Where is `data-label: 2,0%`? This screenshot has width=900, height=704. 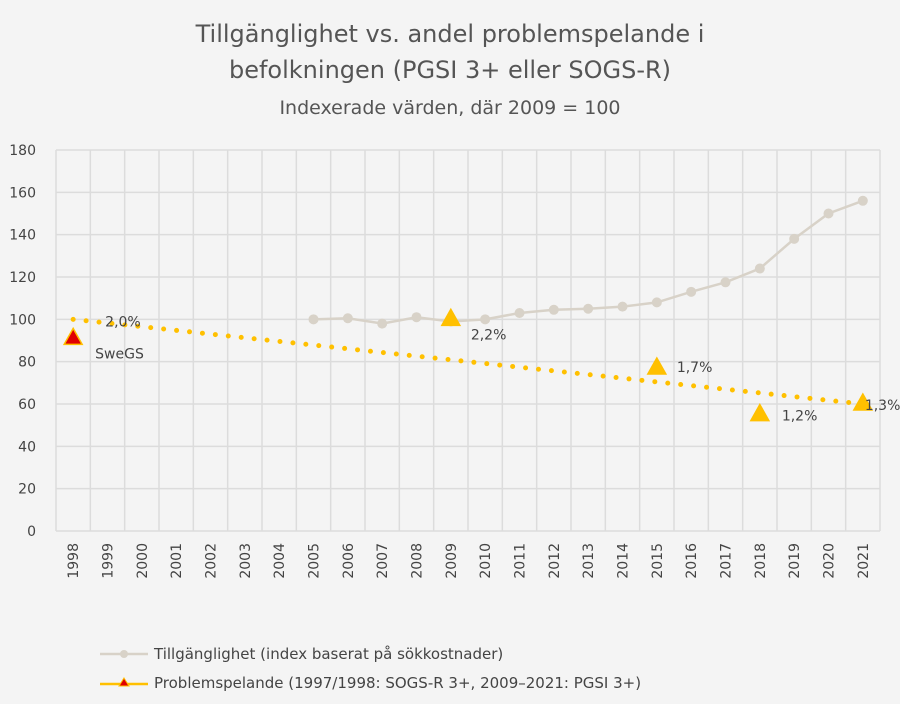 data-label: 2,0% is located at coordinates (123, 322).